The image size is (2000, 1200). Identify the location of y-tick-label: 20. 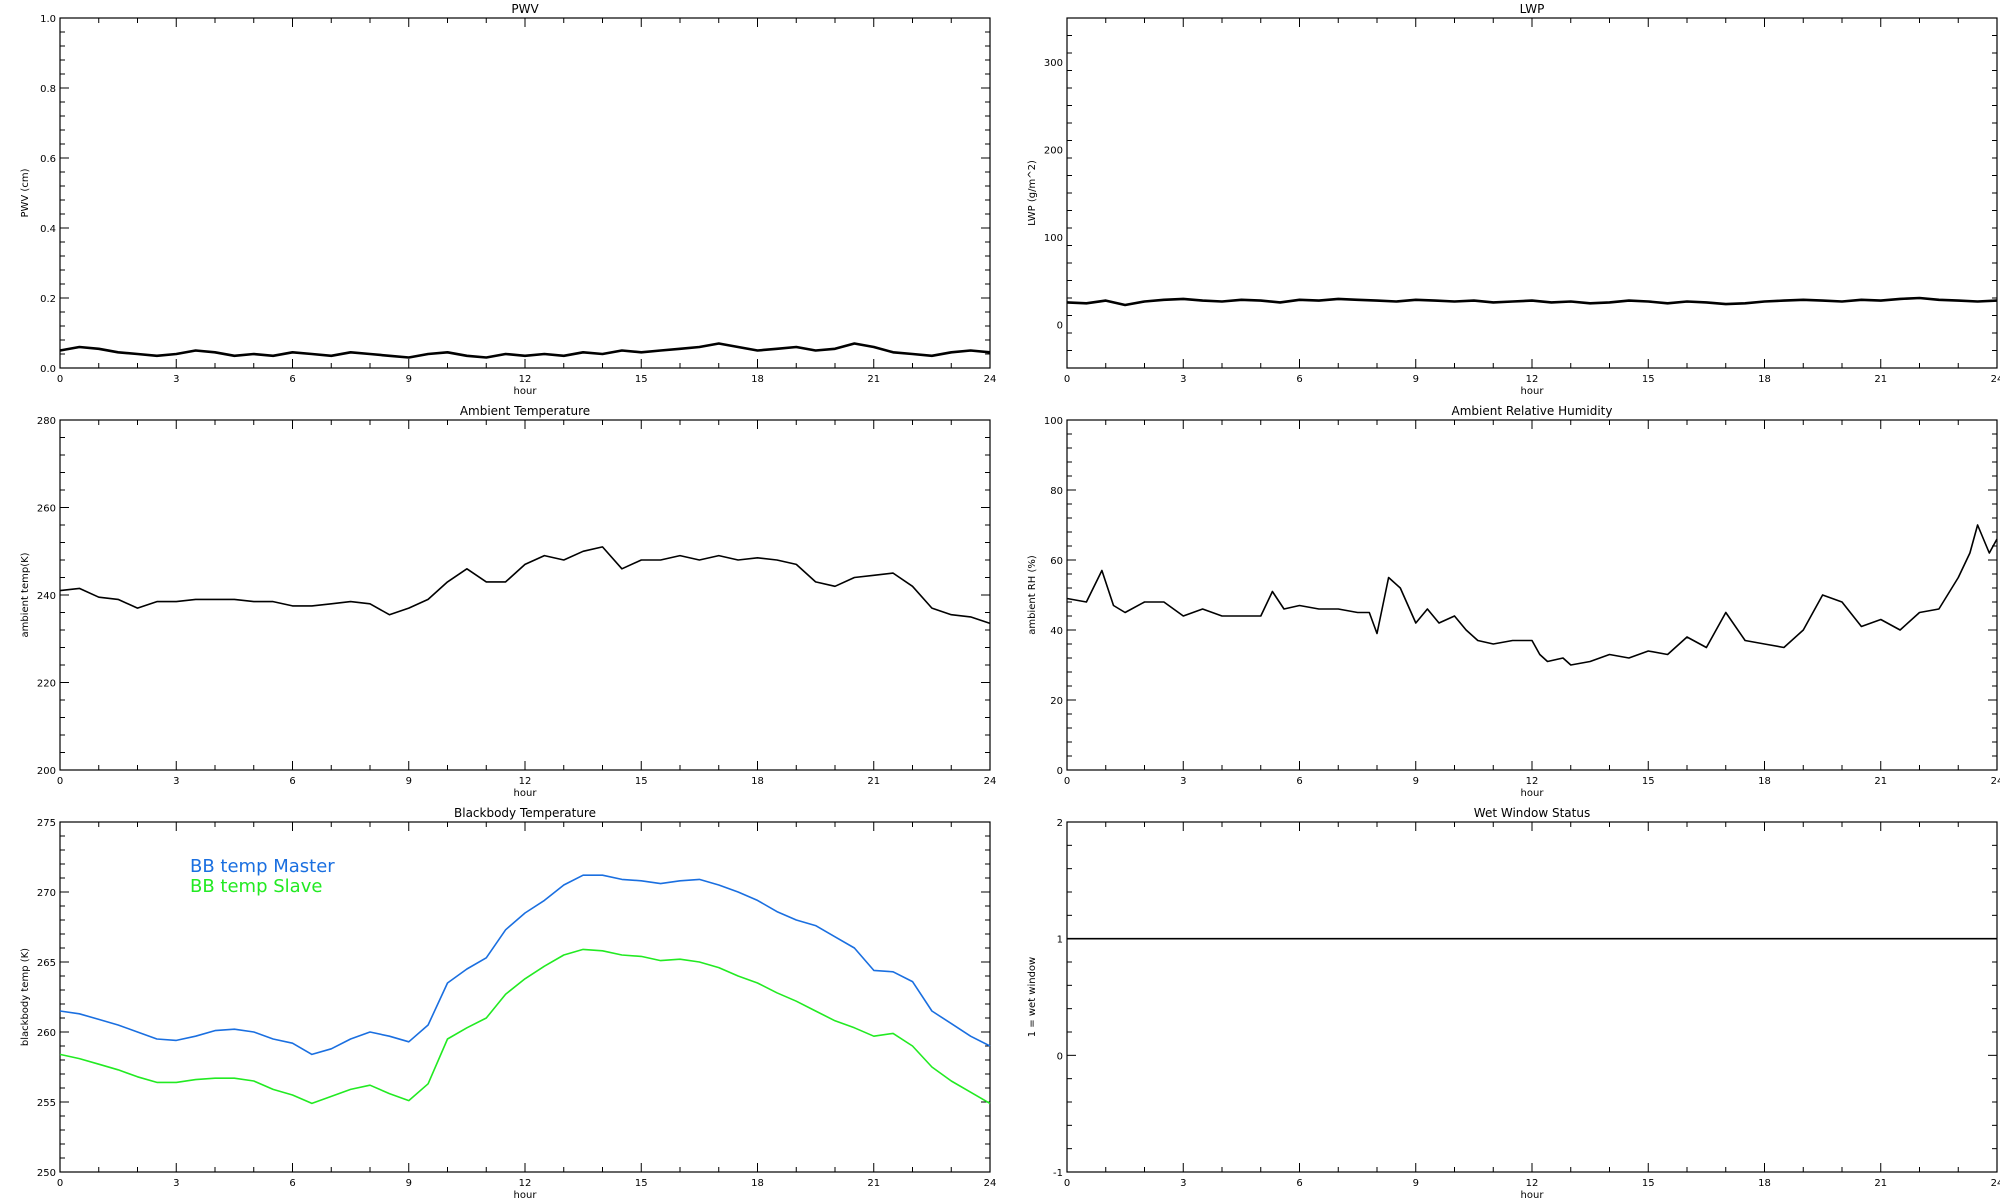
(1056, 701).